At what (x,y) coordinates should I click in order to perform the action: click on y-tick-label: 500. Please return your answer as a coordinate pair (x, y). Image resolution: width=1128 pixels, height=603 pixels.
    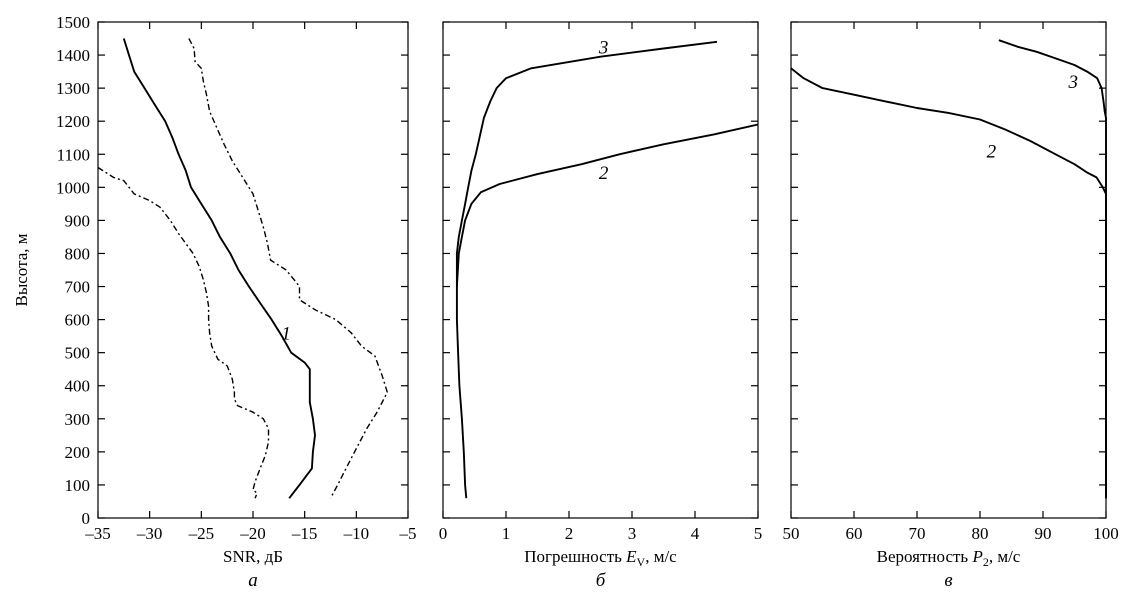
    Looking at the image, I should click on (78, 353).